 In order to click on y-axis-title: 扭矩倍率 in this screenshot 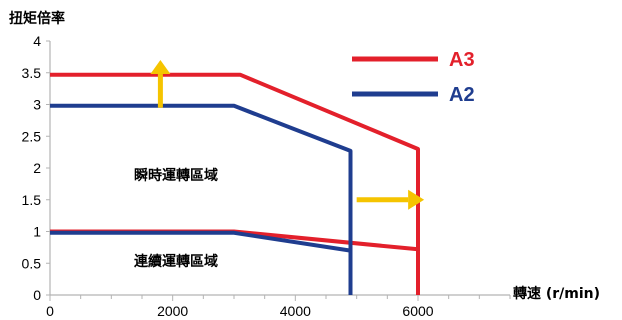, I will do `click(37, 18)`.